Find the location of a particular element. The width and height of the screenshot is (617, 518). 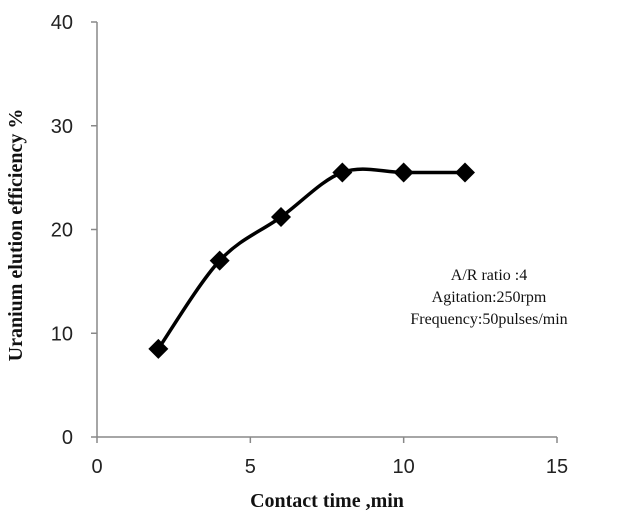

annotation: Frequency:50pulses/min is located at coordinates (488, 319).